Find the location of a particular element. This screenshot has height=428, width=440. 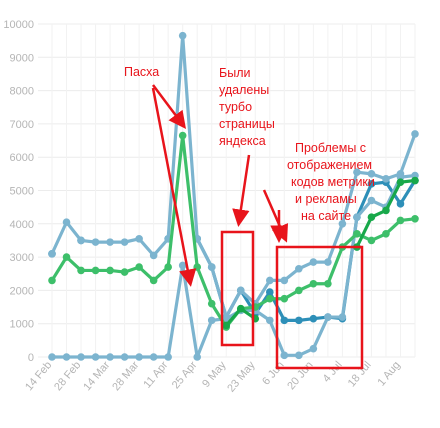

annotation-line: и рекламы is located at coordinates (326, 199).